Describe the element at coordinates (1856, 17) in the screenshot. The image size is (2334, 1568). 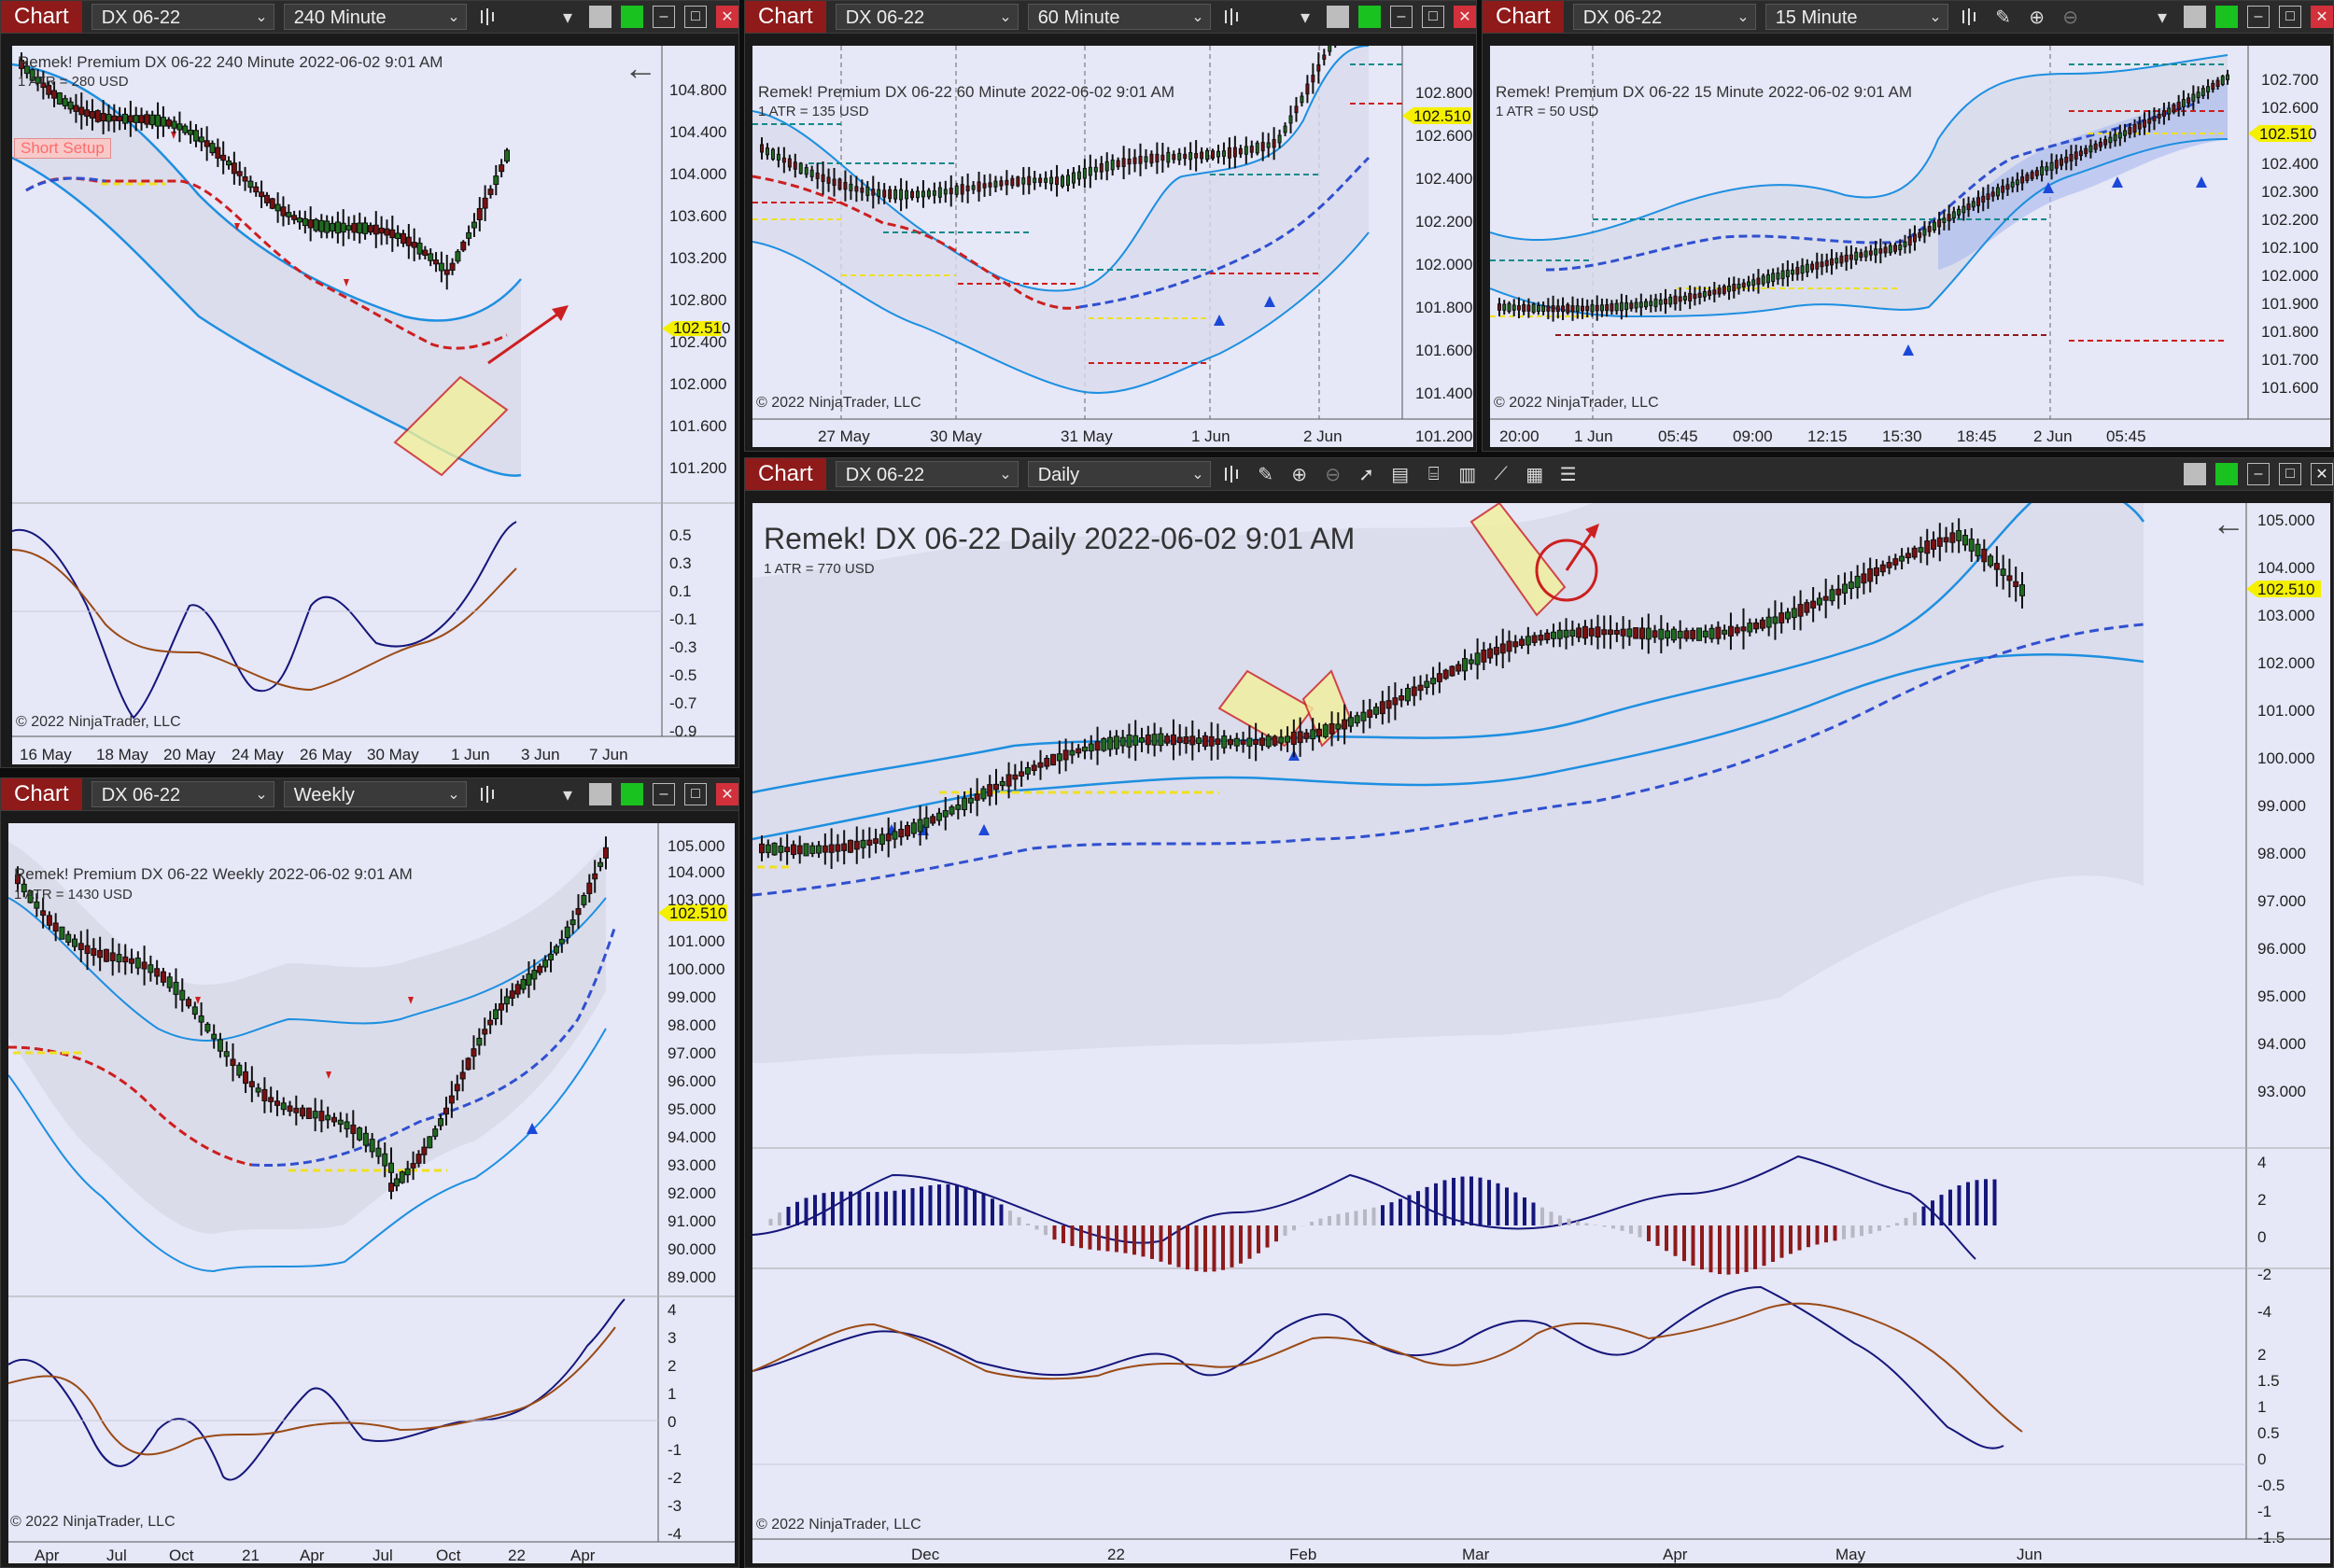
I see `interval-select: 15 Minute ⌄` at that location.